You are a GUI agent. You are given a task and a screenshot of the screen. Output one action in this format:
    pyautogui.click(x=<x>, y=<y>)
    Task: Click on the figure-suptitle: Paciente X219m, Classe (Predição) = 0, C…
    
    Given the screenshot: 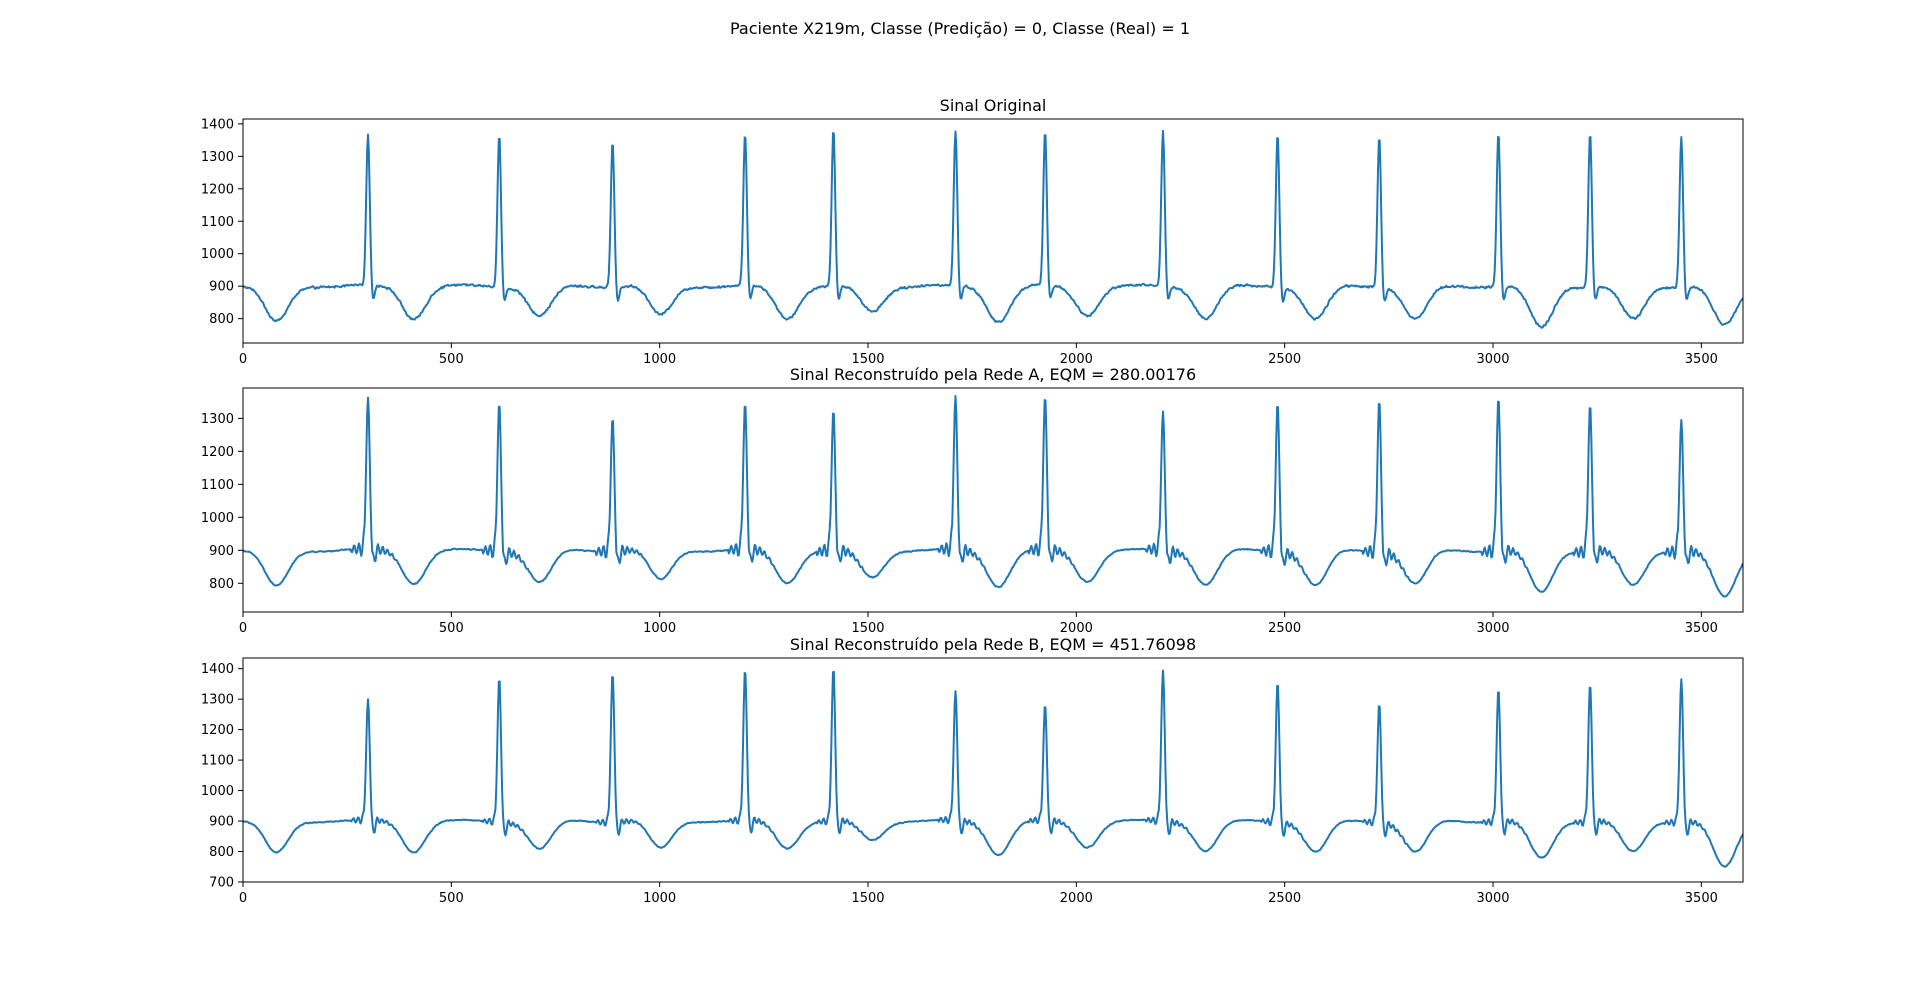 What is the action you would take?
    pyautogui.click(x=960, y=28)
    